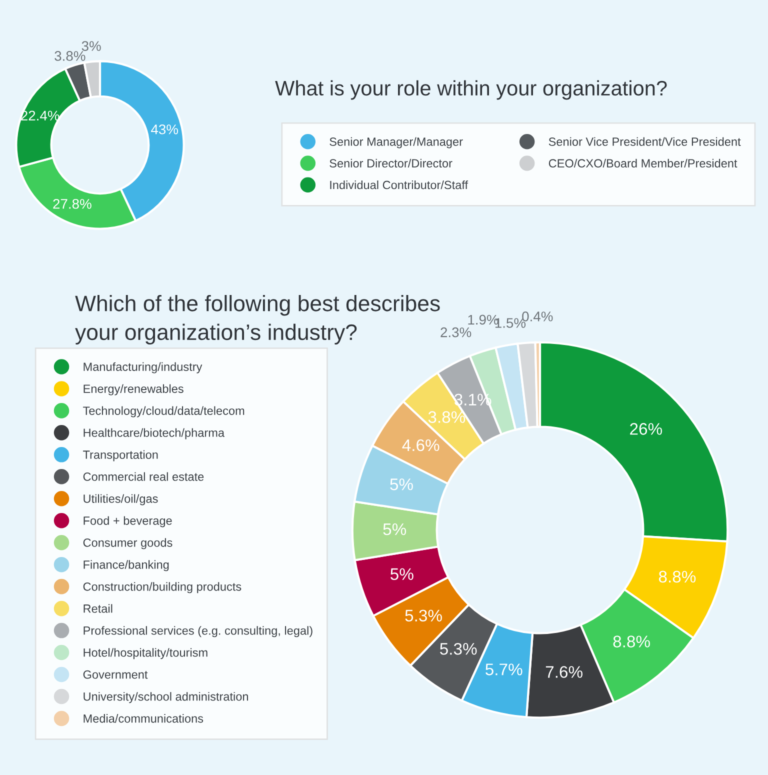 The height and width of the screenshot is (775, 768). Describe the element at coordinates (91, 46) in the screenshot. I see `data-label: 3%` at that location.